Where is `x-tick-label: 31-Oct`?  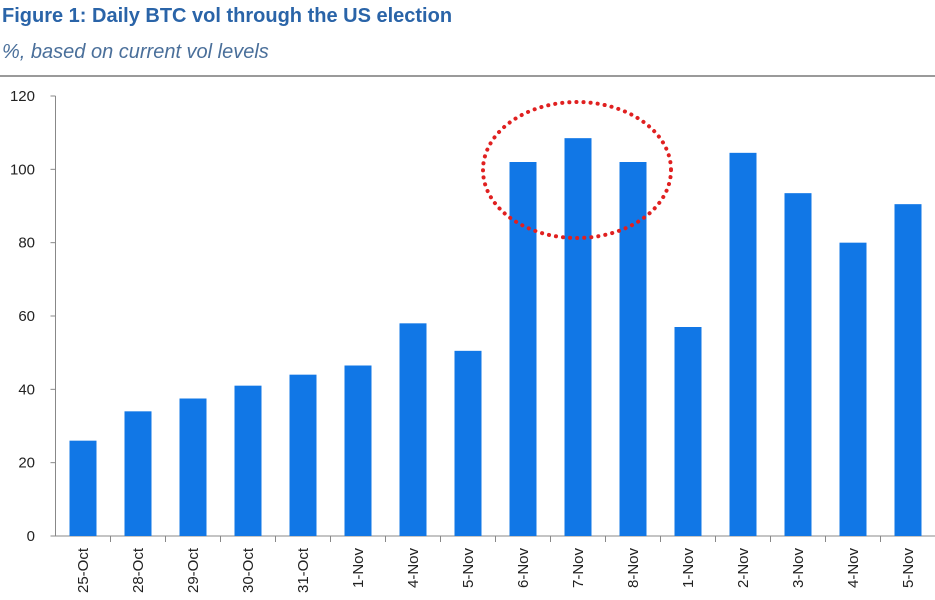 x-tick-label: 31-Oct is located at coordinates (303, 570).